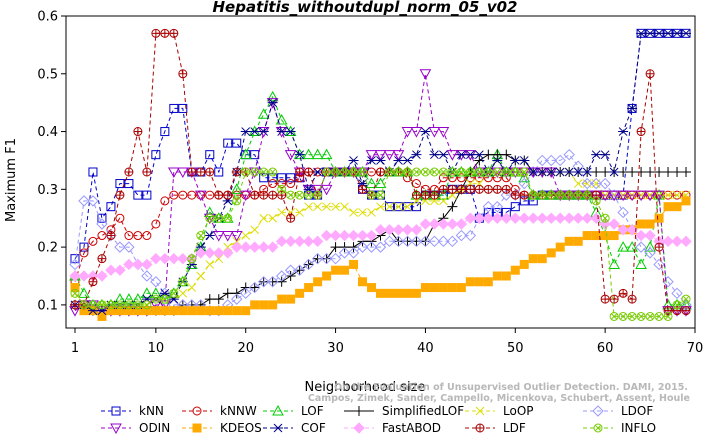 Image resolution: width=703 pixels, height=434 pixels. Describe the element at coordinates (278, 410) in the screenshot. I see `legend-marker-lof` at that location.